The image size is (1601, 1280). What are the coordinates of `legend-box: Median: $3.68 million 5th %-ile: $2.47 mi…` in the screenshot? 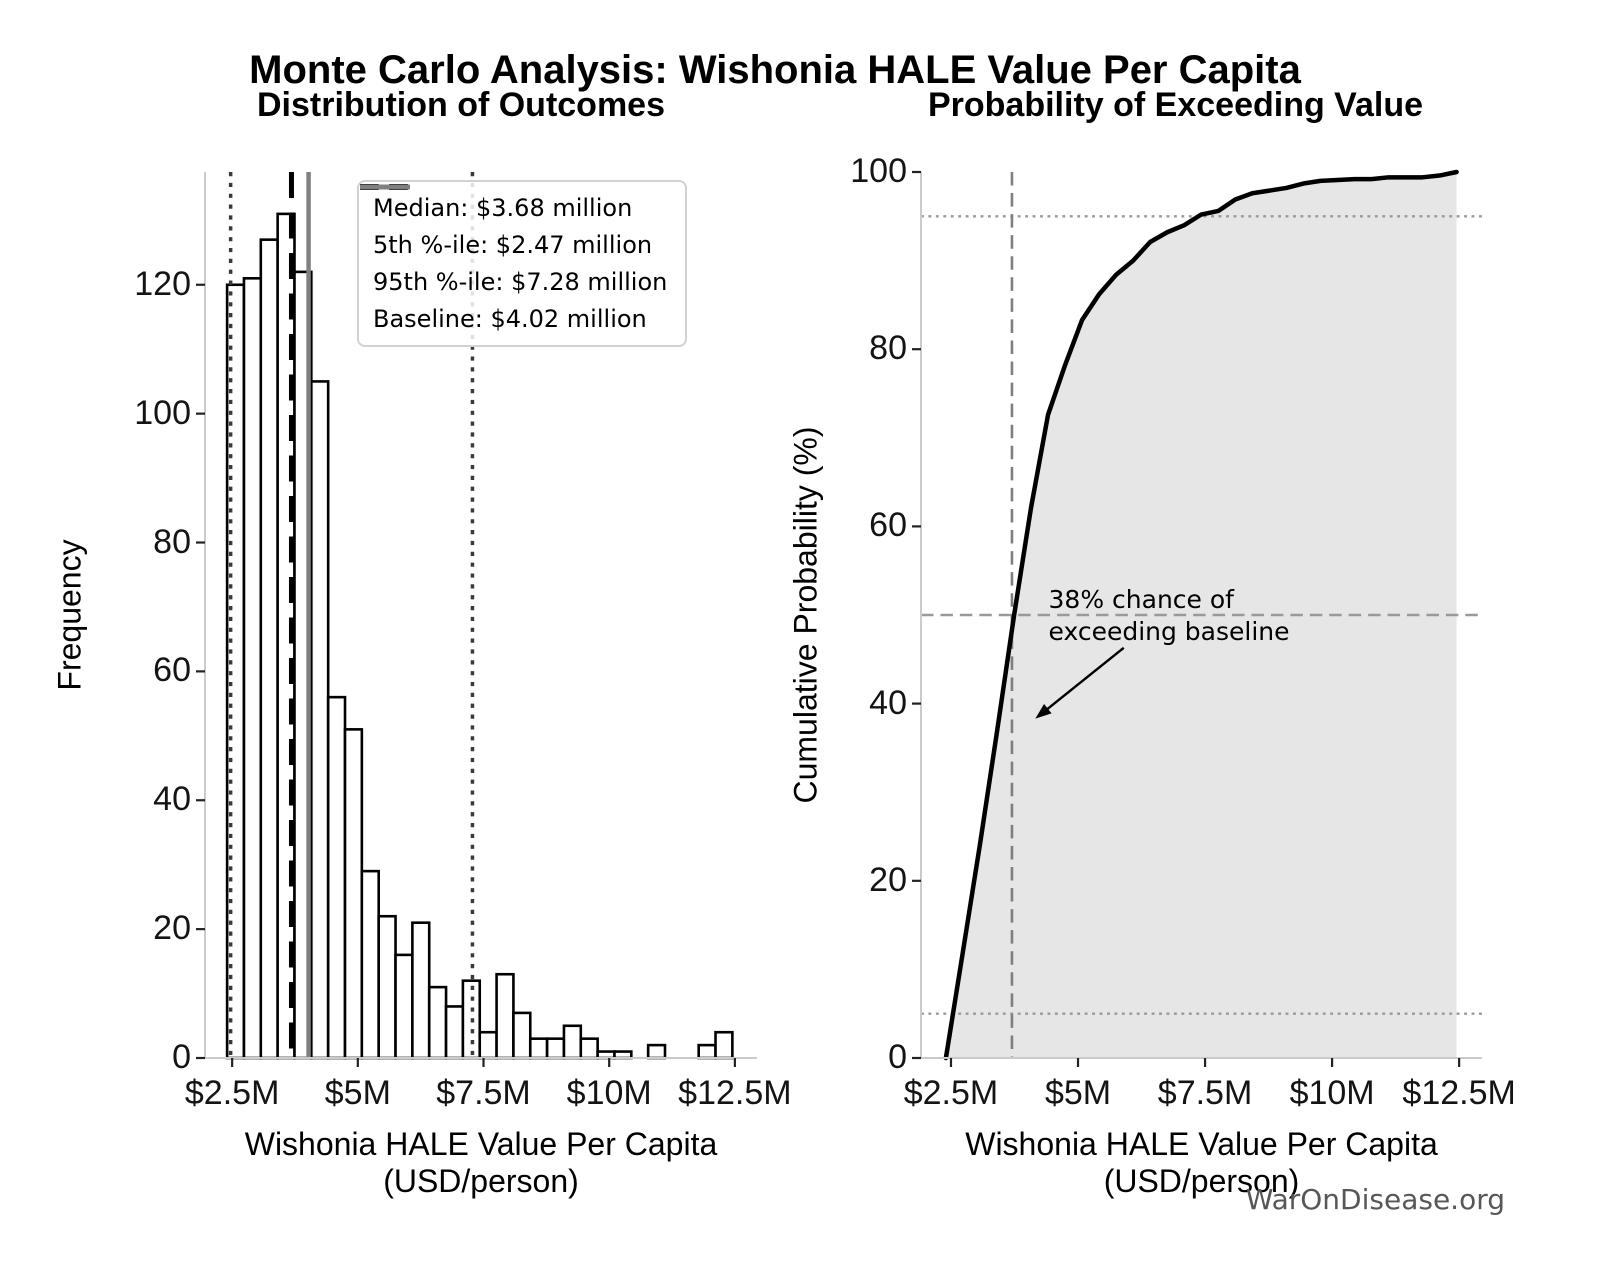 It's located at (522, 263).